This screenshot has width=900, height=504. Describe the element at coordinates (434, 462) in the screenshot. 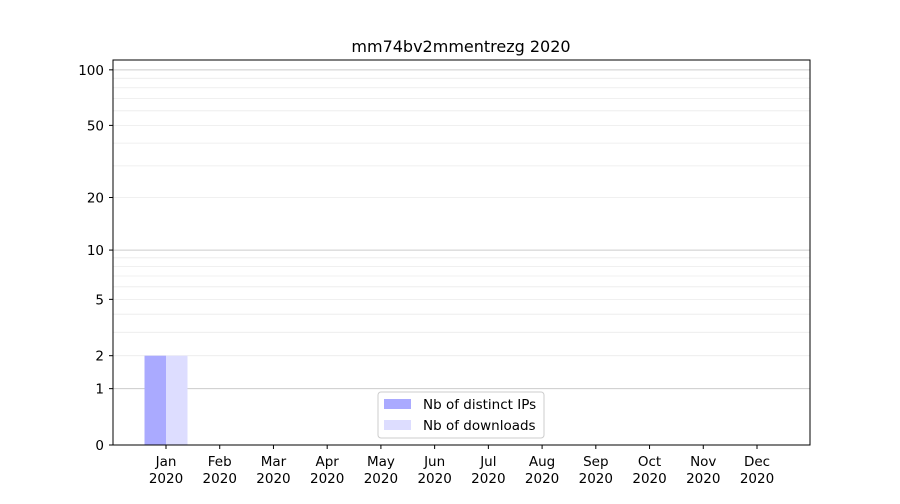

I see `x-tick-label: Jun` at that location.